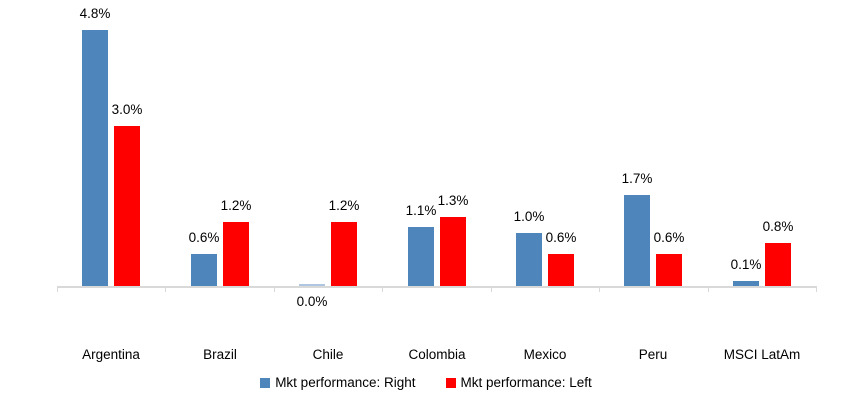 The height and width of the screenshot is (419, 852). What do you see at coordinates (312, 285) in the screenshot?
I see `bar-right-chile` at bounding box center [312, 285].